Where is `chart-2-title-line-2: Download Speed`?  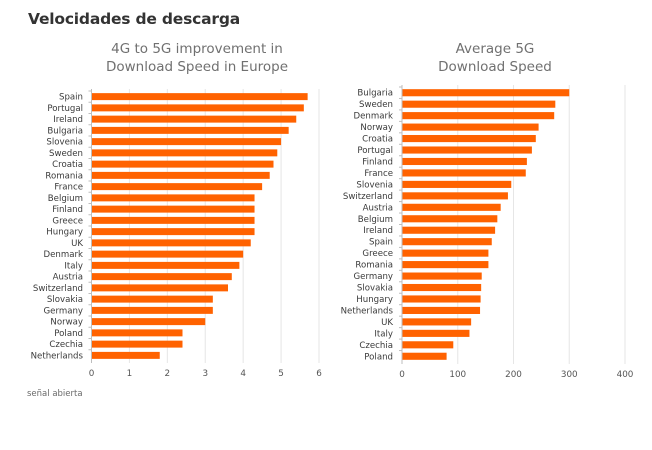 chart-2-title-line-2: Download Speed is located at coordinates (495, 67).